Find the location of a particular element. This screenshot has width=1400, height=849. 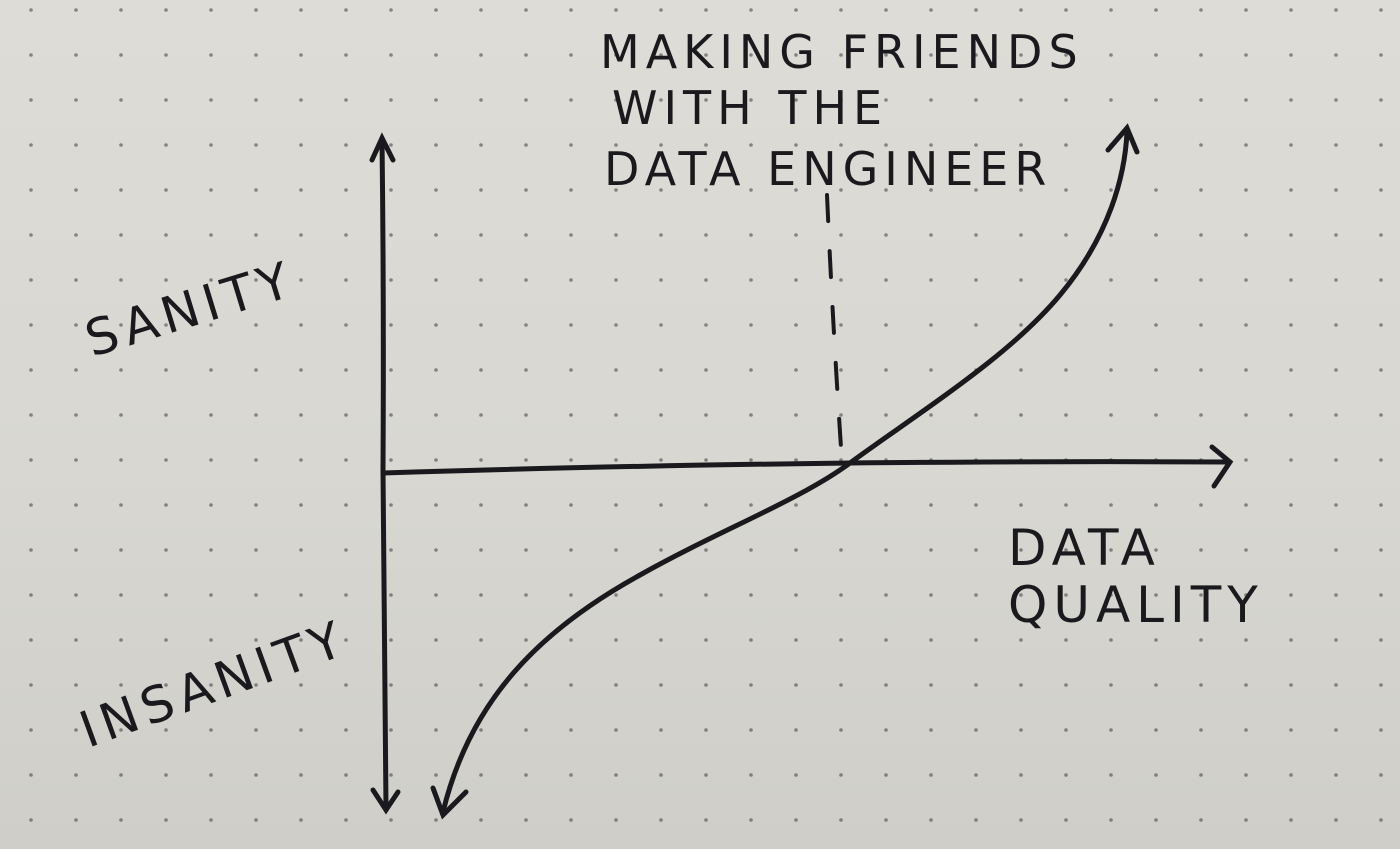

y-axis is located at coordinates (385, 473).